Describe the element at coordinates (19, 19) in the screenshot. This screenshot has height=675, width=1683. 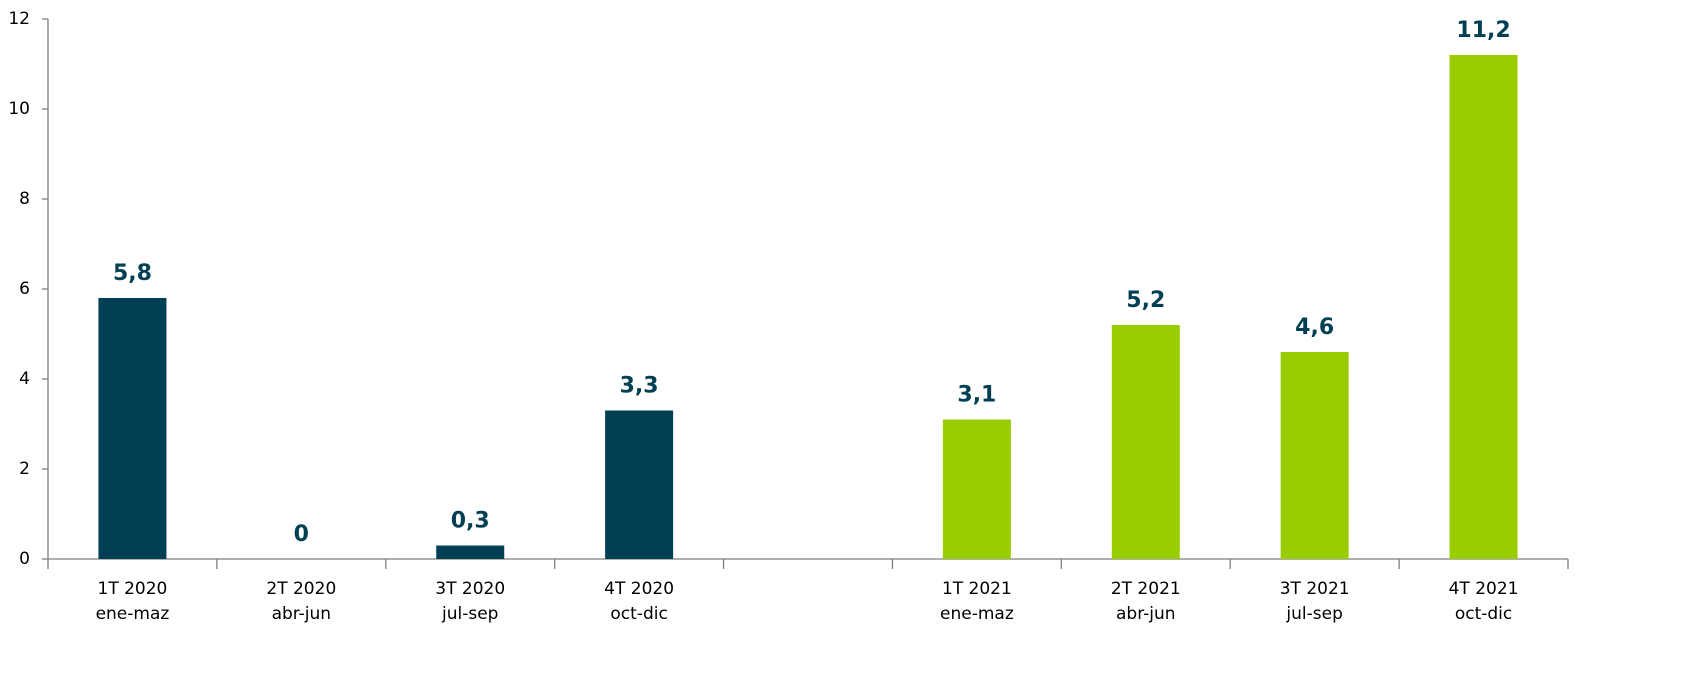
I see `y-tick-label: 12` at that location.